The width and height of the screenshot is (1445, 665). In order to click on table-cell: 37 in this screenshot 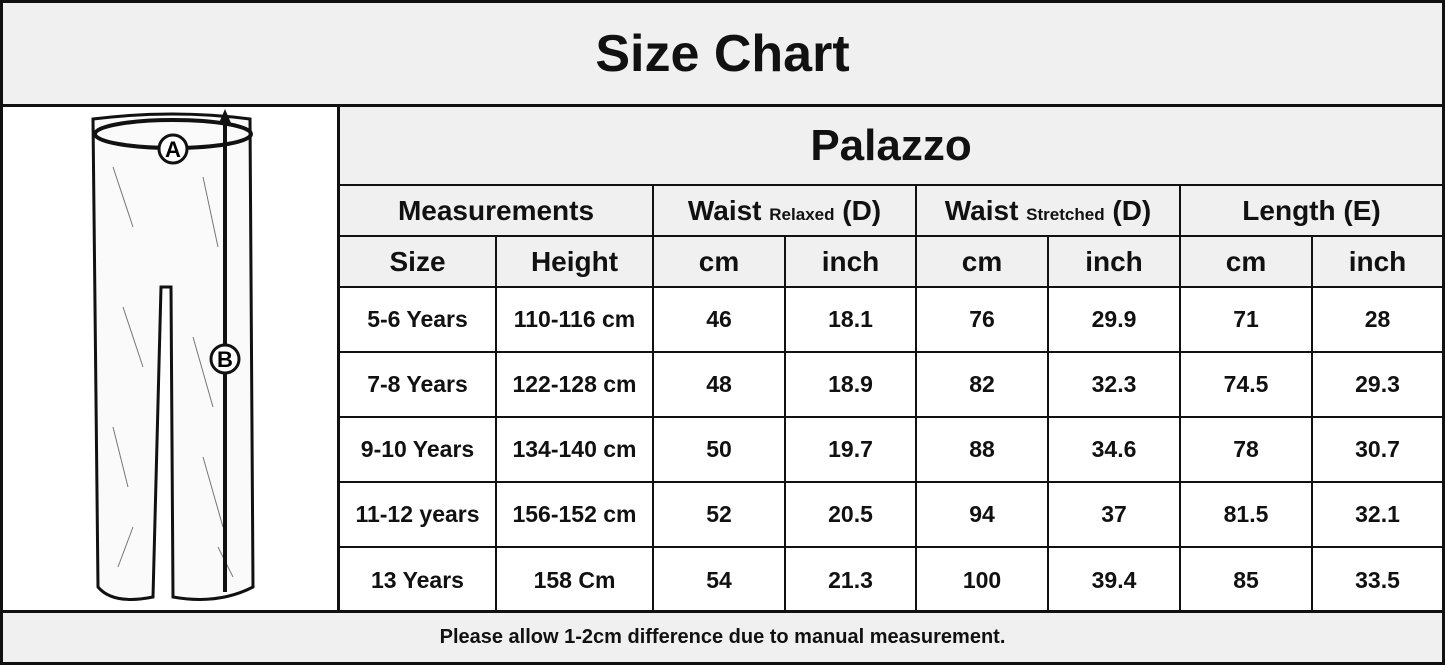, I will do `click(1114, 514)`.